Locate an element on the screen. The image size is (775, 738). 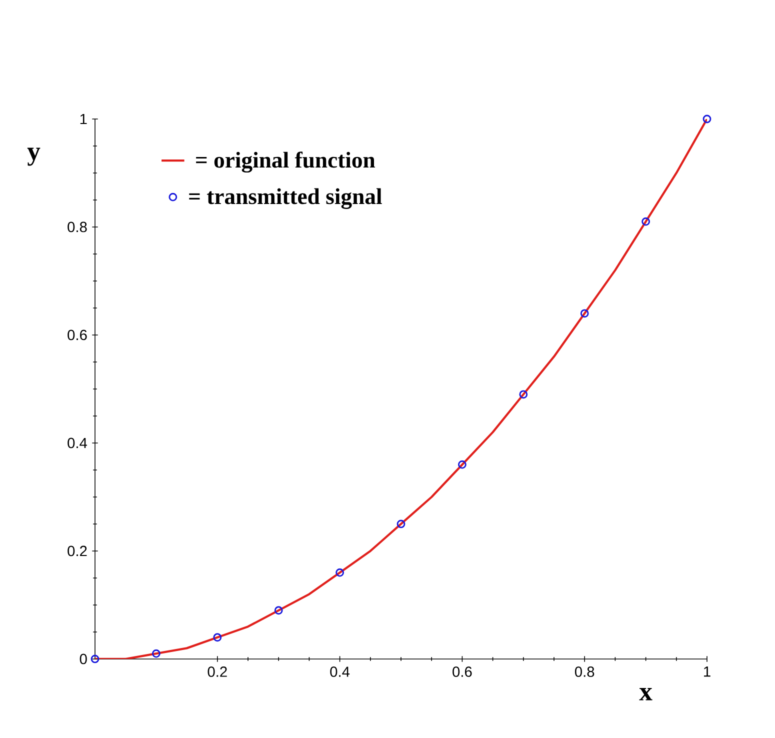
y-tick-label: 0.2 is located at coordinates (77, 551).